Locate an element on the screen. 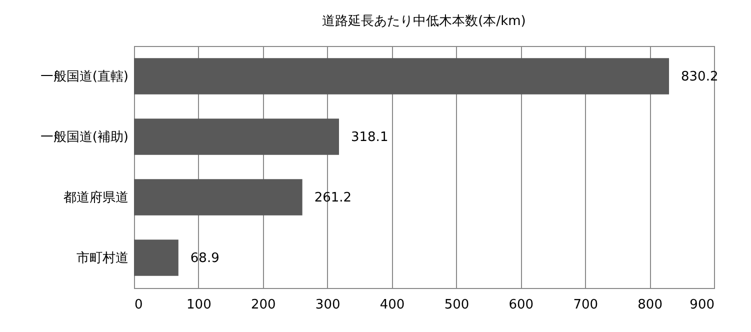 The width and height of the screenshot is (751, 332). y-tick-label: 市町村道 is located at coordinates (102, 258).